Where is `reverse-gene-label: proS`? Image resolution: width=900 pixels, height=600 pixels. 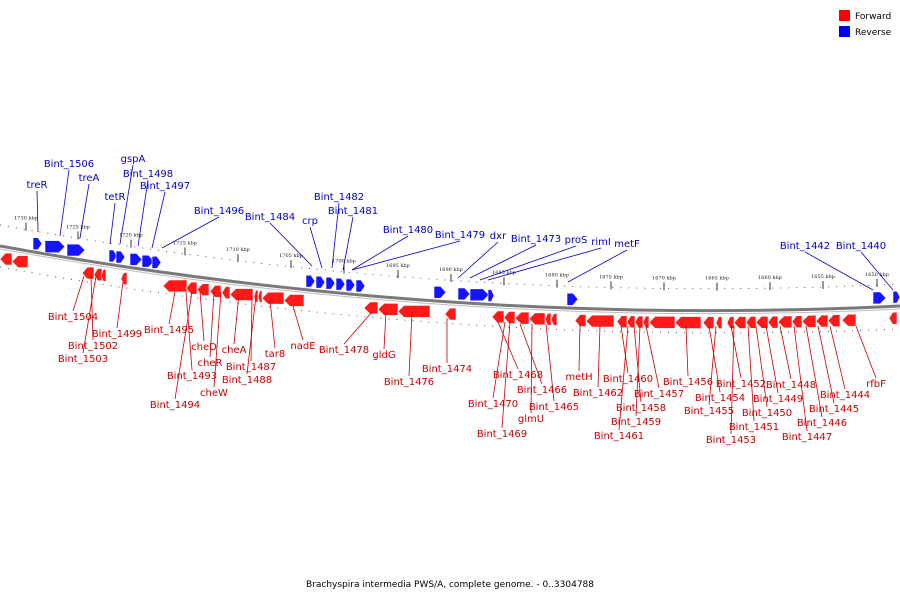 reverse-gene-label: proS is located at coordinates (576, 240).